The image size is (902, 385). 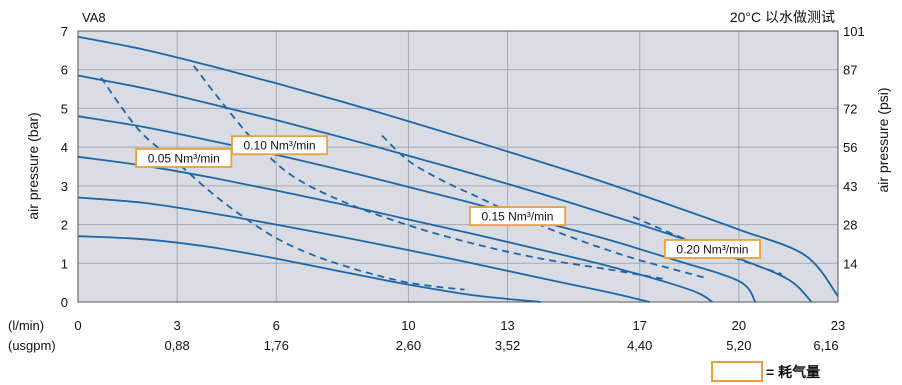 What do you see at coordinates (850, 225) in the screenshot?
I see `y-tick-right-1: 28` at bounding box center [850, 225].